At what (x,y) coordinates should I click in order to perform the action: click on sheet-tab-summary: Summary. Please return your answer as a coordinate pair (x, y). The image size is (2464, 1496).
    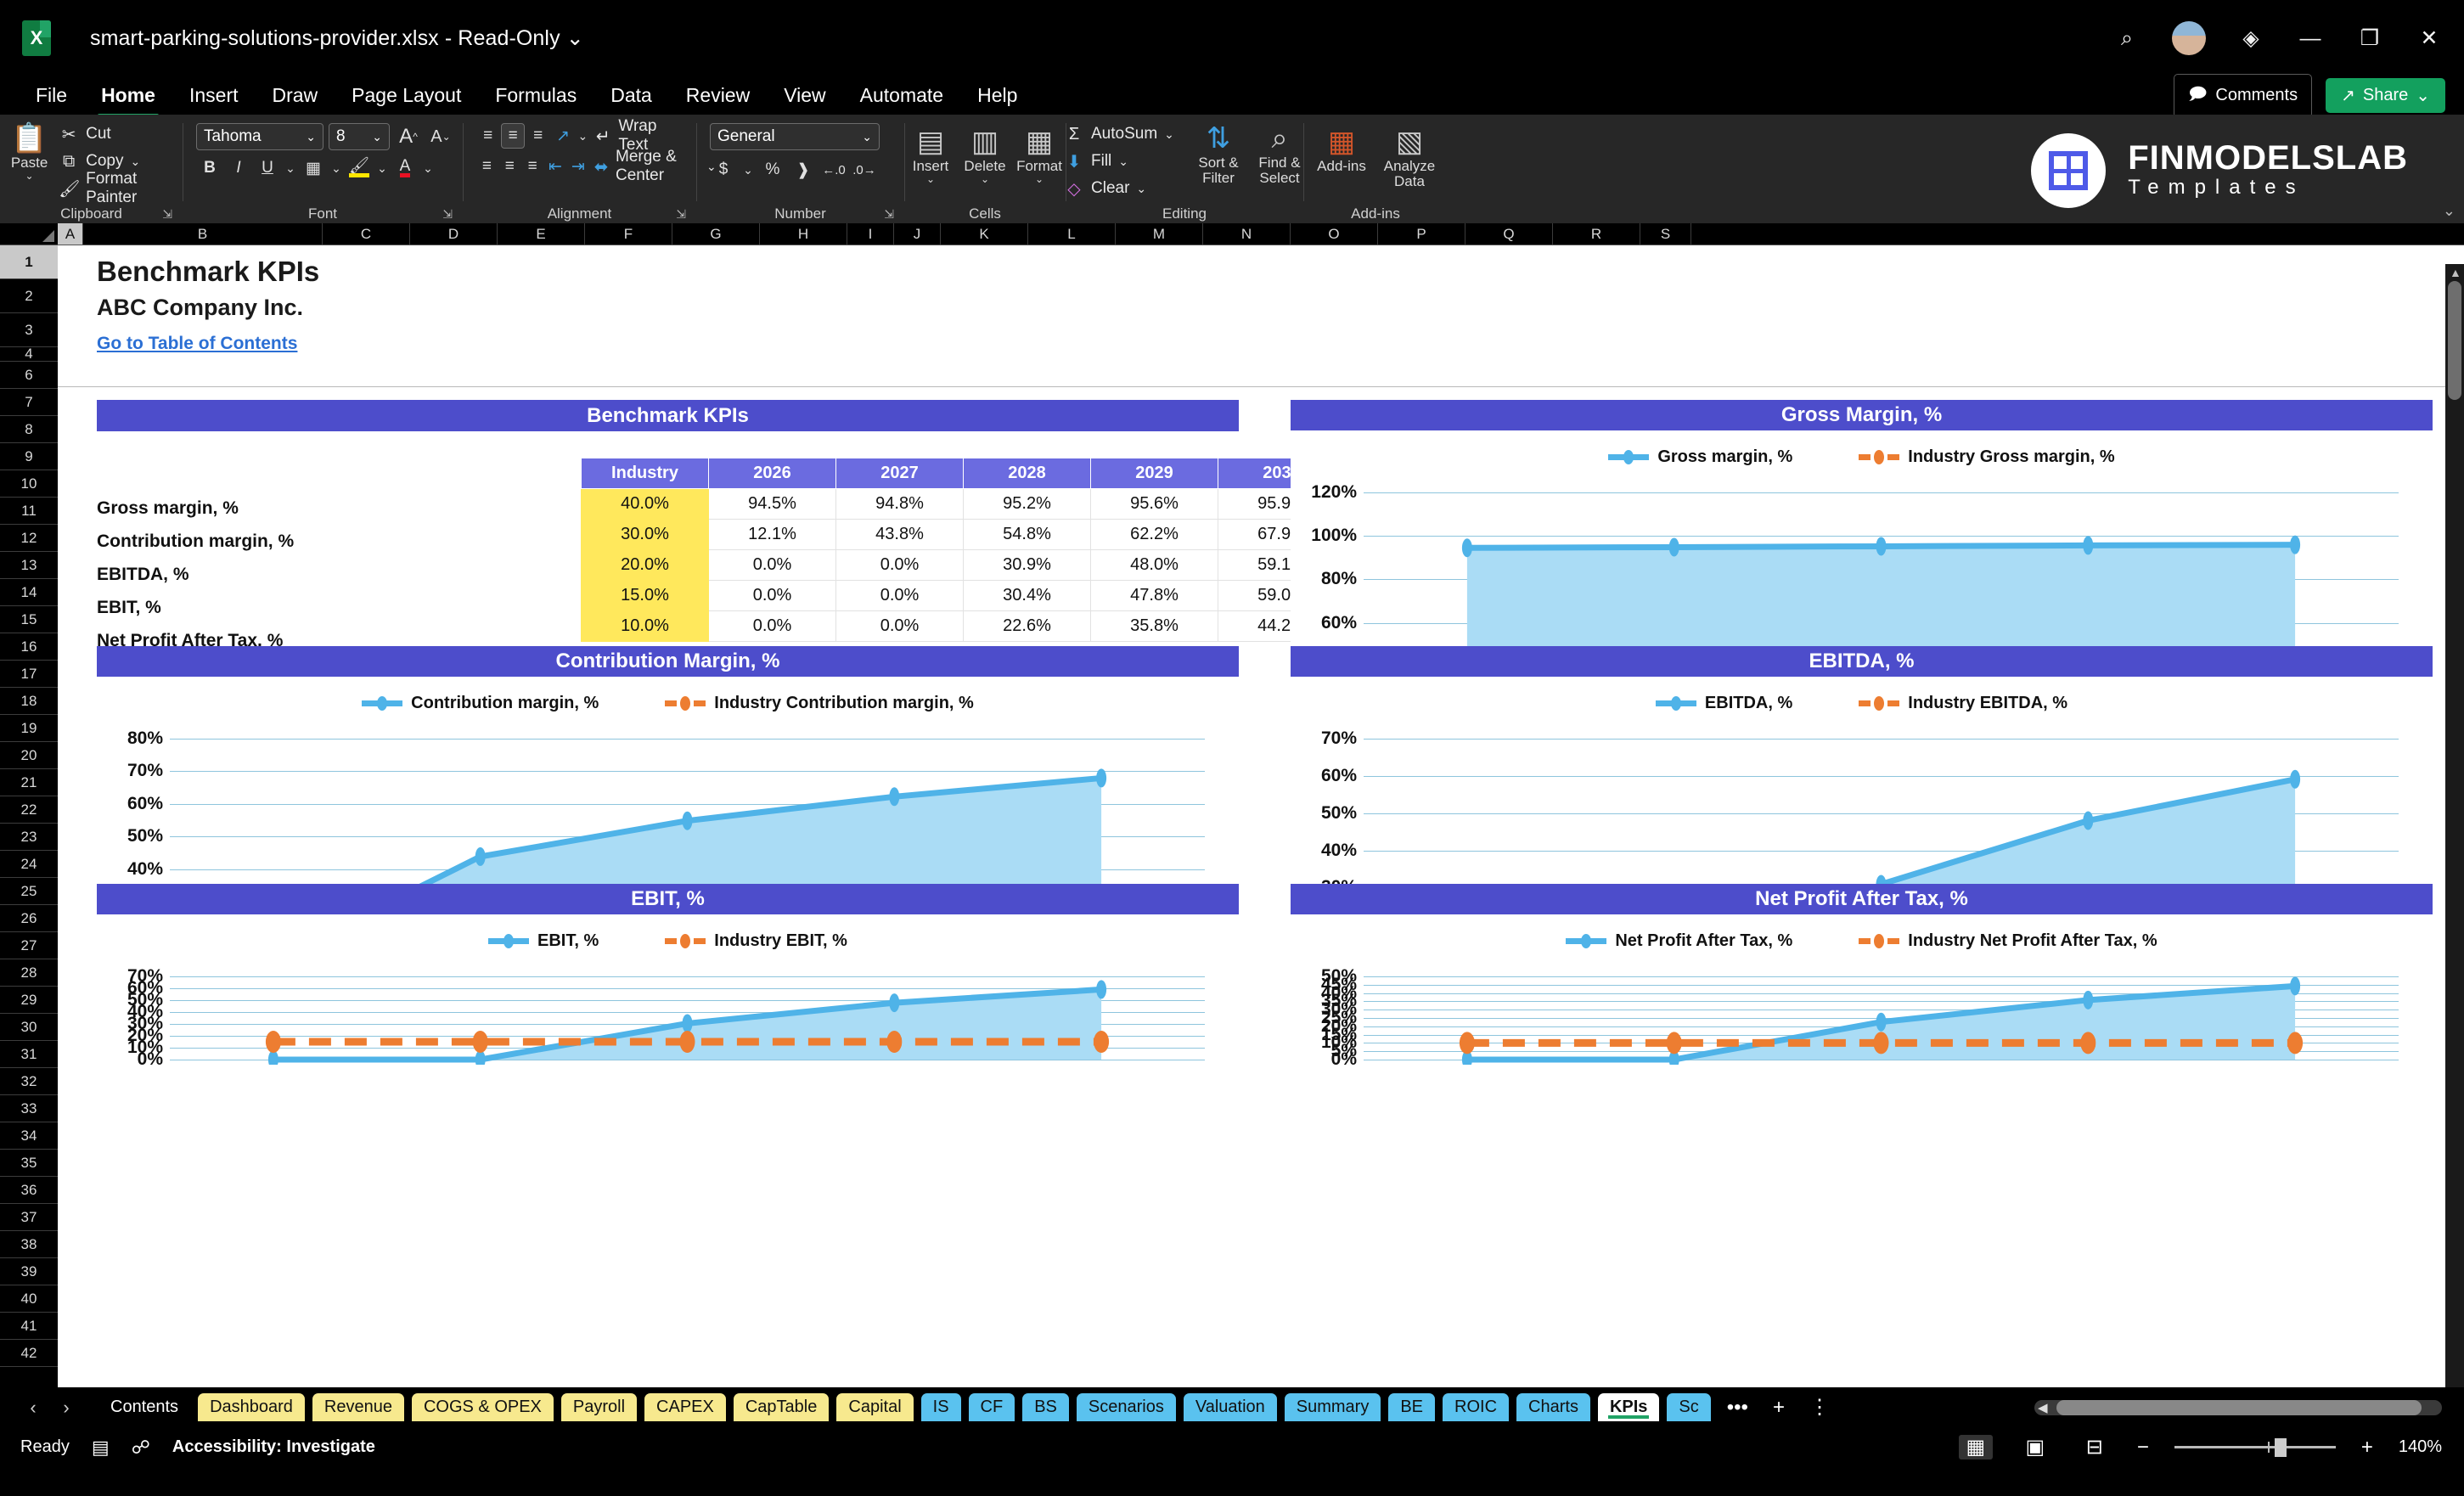
    Looking at the image, I should click on (1332, 1407).